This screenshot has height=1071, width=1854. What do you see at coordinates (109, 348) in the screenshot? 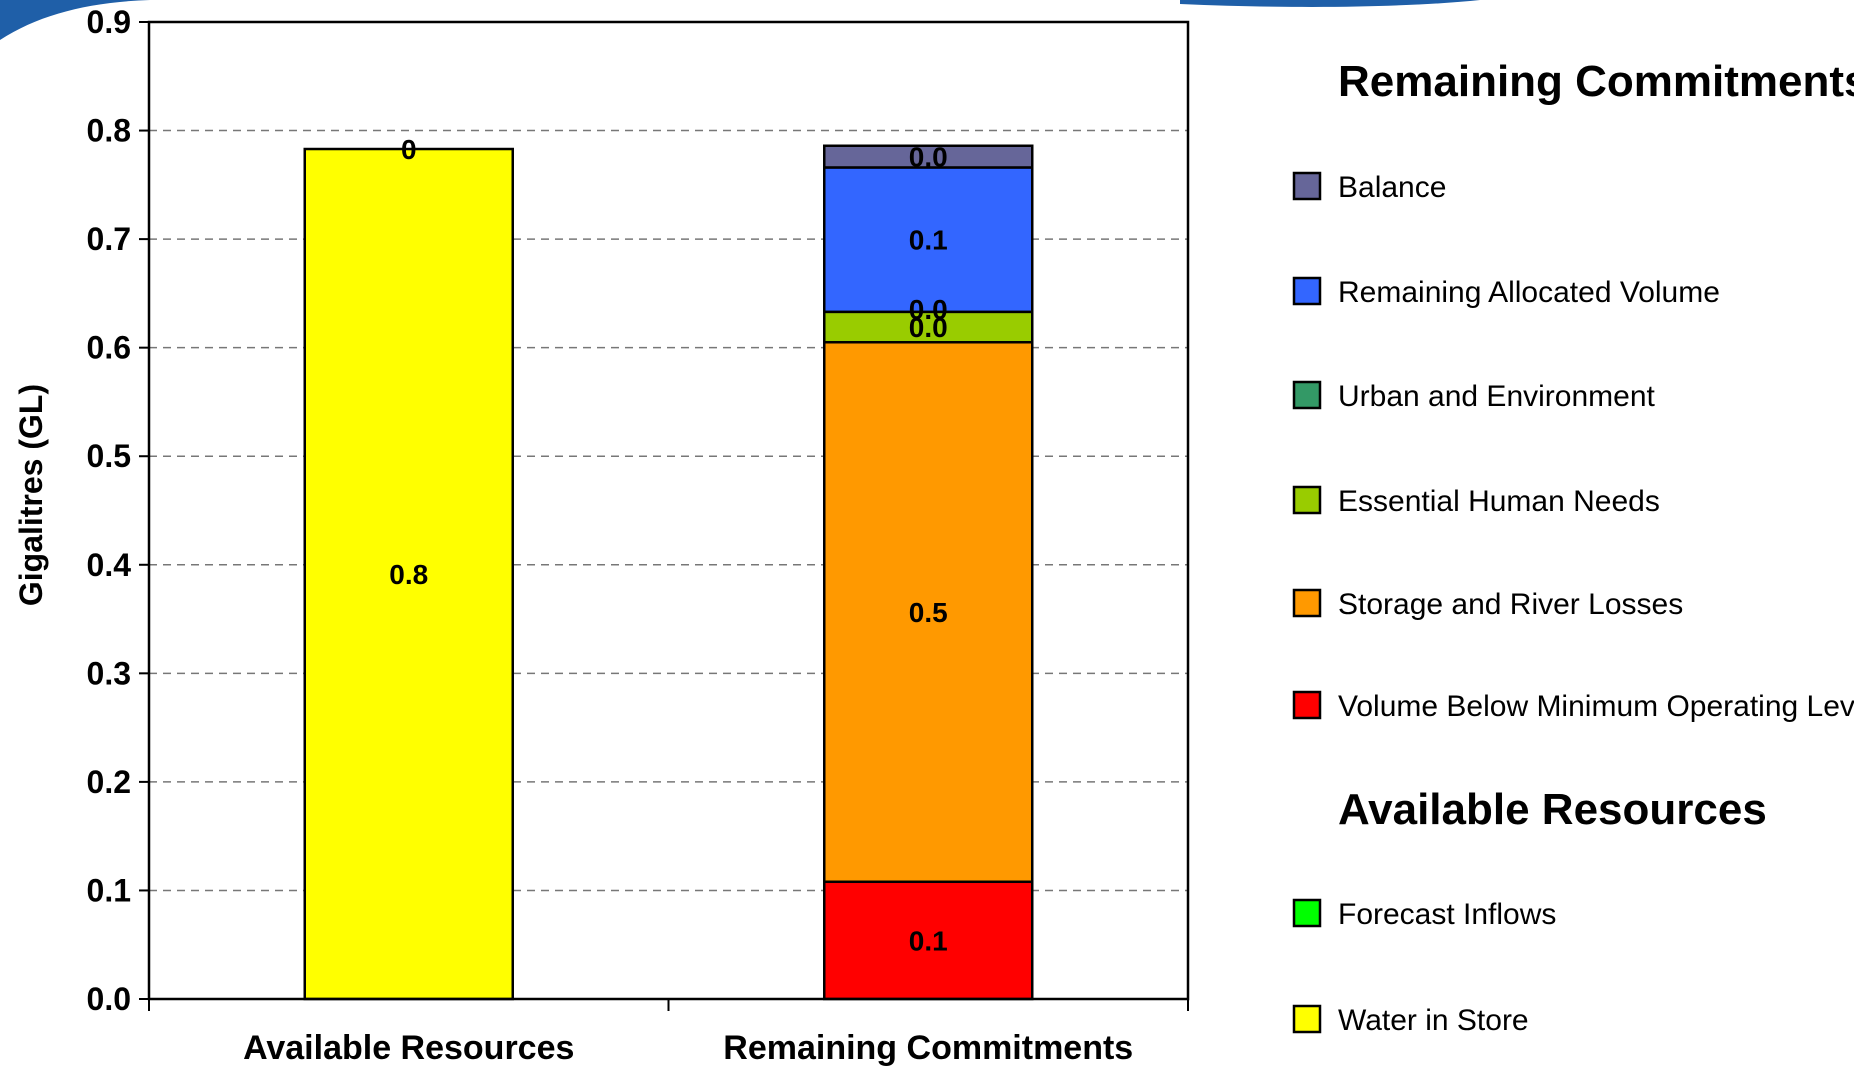
I see `y-tick-label: 0.6` at bounding box center [109, 348].